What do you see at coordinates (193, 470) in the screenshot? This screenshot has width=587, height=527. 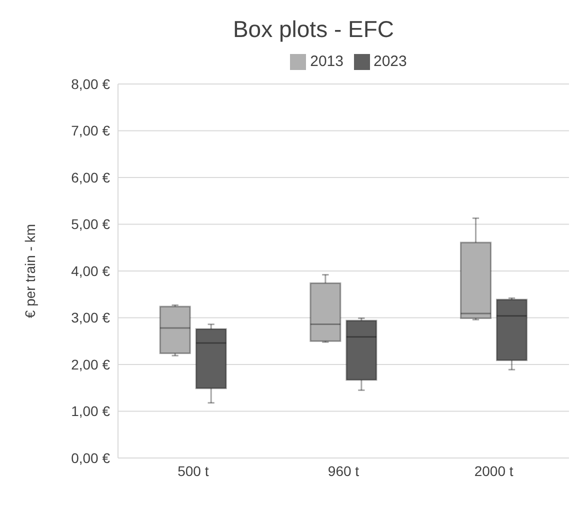 I see `x-tick-label: 500 t` at bounding box center [193, 470].